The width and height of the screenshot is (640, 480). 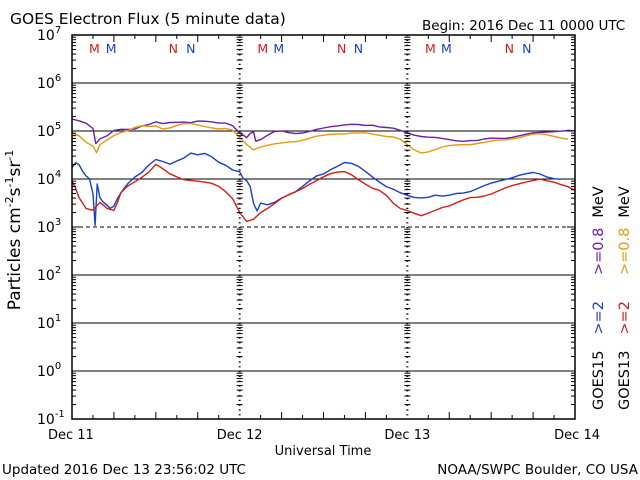 I want to click on legend-mev: MeV, so click(x=599, y=201).